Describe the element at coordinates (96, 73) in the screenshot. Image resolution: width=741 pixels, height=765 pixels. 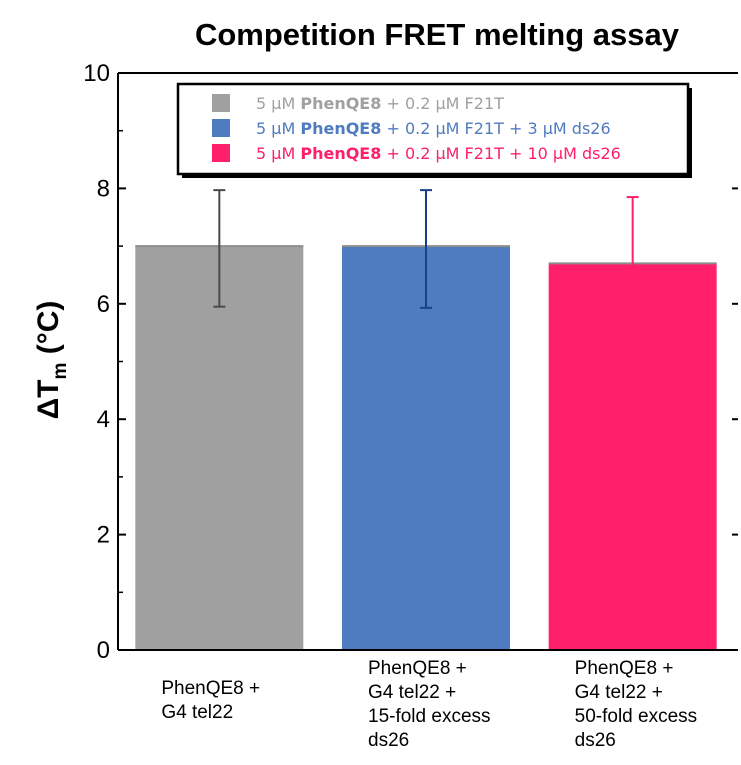
I see `y-tick-label: 10` at that location.